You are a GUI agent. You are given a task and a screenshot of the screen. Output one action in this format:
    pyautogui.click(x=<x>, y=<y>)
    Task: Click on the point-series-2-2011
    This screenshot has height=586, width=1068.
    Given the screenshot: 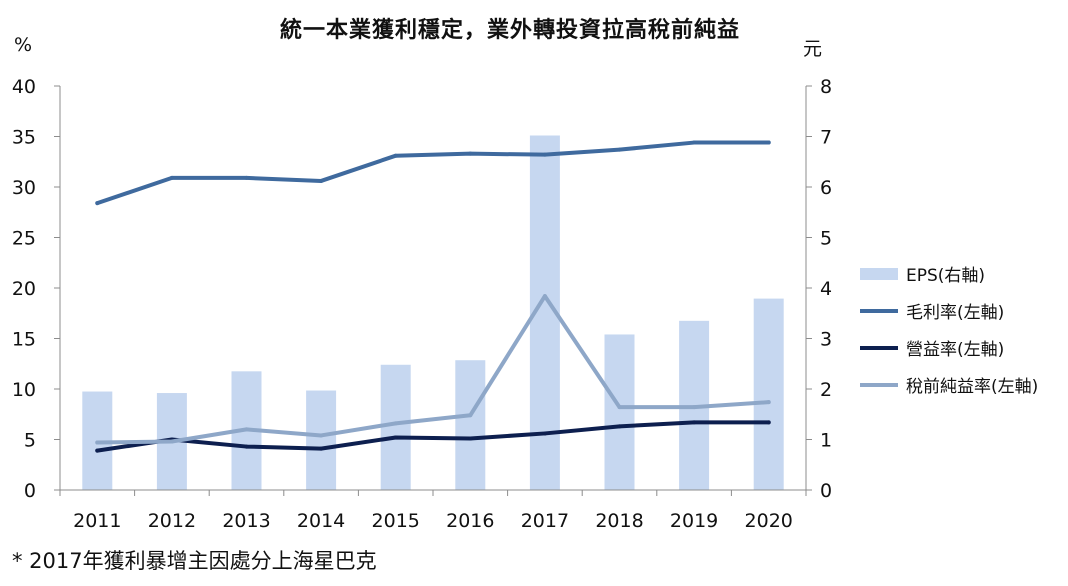 What is the action you would take?
    pyautogui.click(x=97, y=450)
    